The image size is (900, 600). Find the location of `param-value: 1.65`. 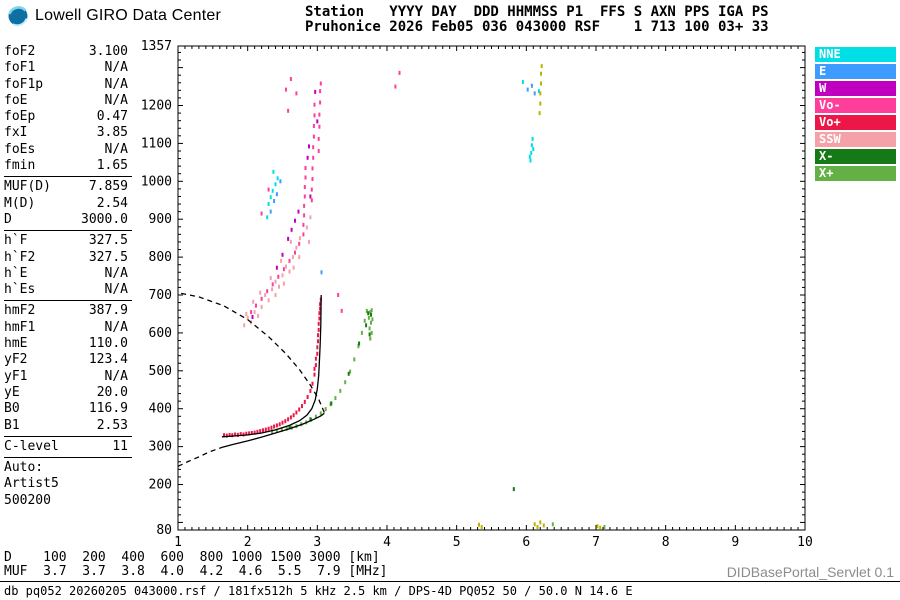

param-value: 1.65 is located at coordinates (112, 166).